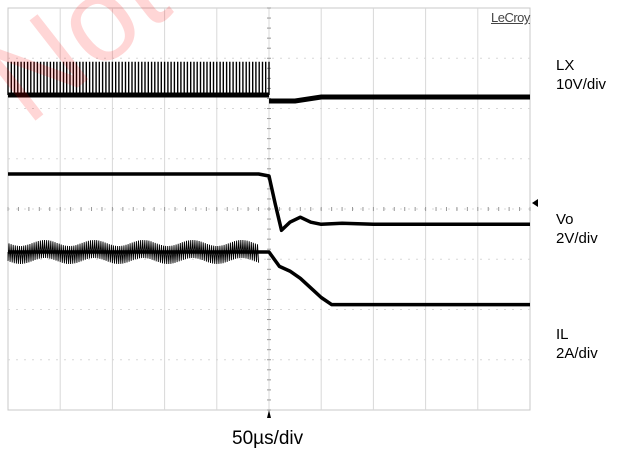 This screenshot has width=629, height=457. I want to click on series-vo, so click(269, 202).